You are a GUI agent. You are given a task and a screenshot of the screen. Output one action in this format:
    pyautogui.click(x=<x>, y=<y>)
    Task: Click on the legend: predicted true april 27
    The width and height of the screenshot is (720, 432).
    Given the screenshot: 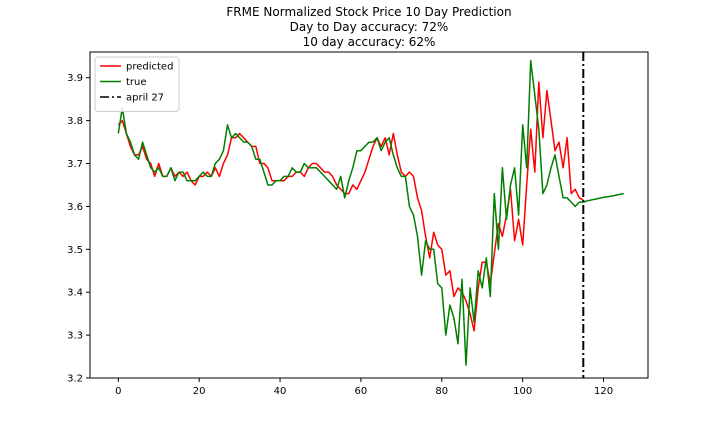 What is the action you would take?
    pyautogui.click(x=137, y=84)
    